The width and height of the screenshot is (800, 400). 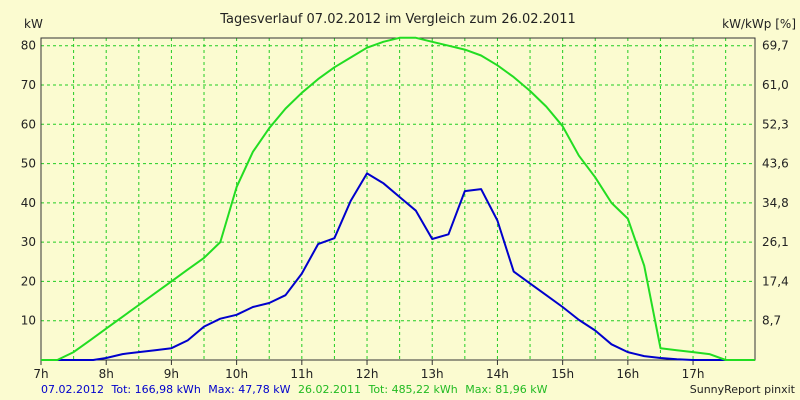 What do you see at coordinates (249, 389) in the screenshot?
I see `footer-series1-max: Max: 47,78 kW` at bounding box center [249, 389].